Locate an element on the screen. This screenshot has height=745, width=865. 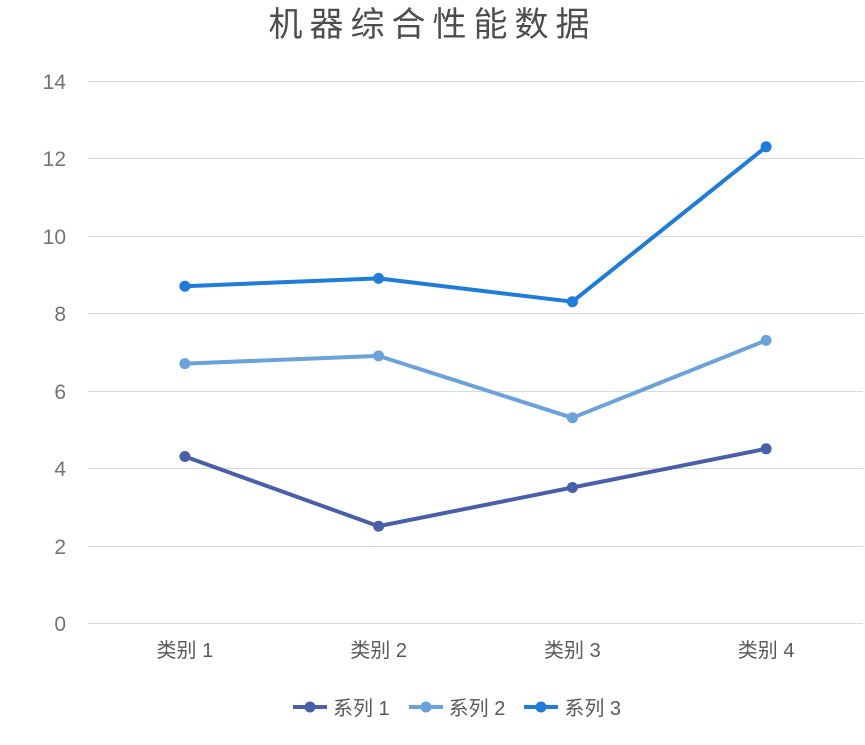
legend-item-1: 系列 1 is located at coordinates (341, 706).